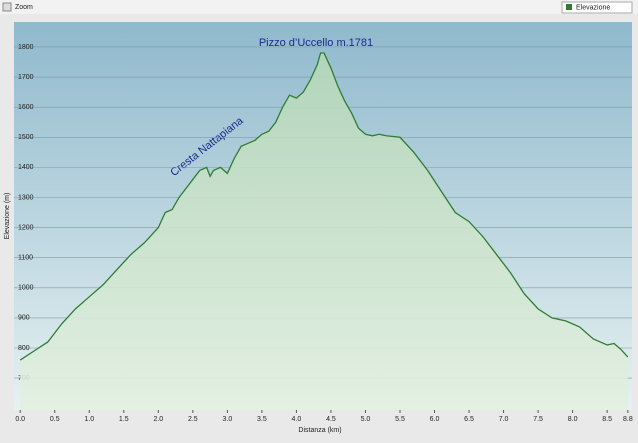 The image size is (638, 443). Describe the element at coordinates (607, 419) in the screenshot. I see `x-tick-label: 8.5` at that location.